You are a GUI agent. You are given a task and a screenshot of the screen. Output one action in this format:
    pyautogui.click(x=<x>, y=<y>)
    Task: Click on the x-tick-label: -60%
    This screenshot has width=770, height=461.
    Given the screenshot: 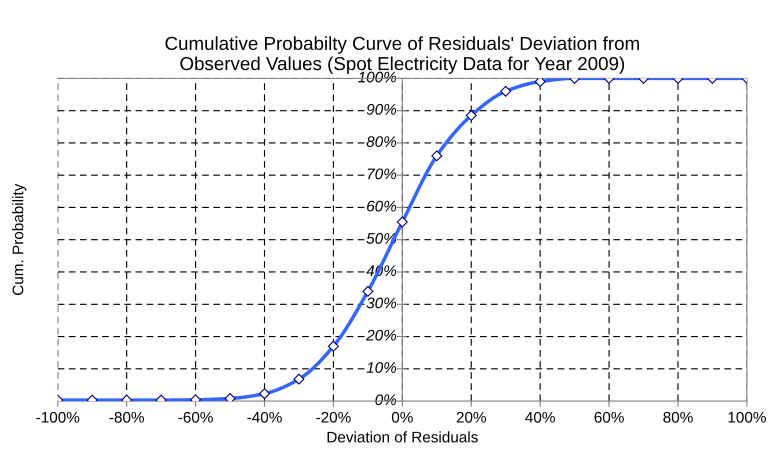 What is the action you would take?
    pyautogui.click(x=195, y=417)
    